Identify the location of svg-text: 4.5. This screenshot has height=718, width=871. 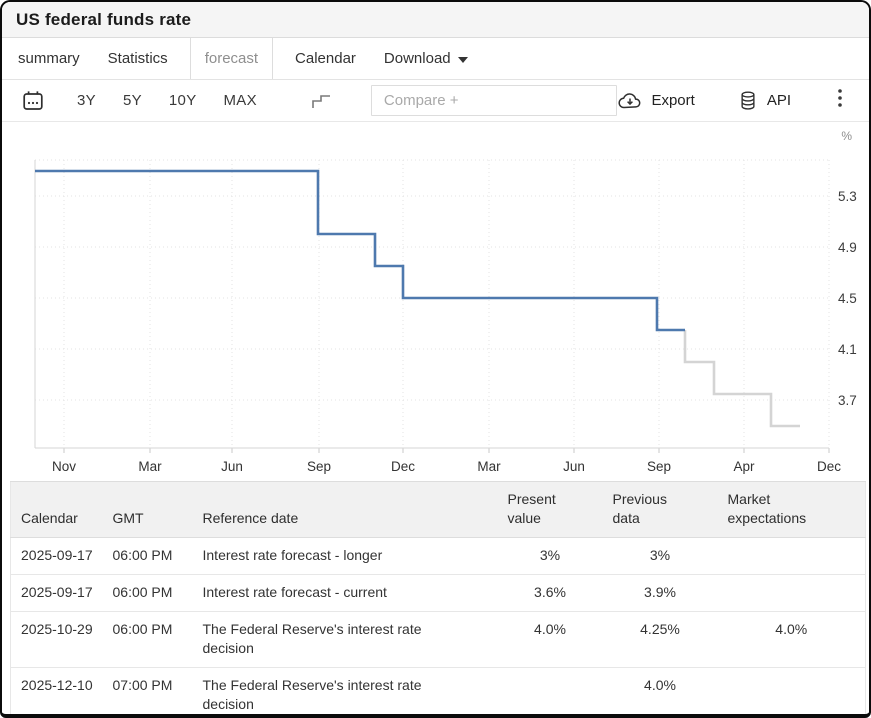
(847, 298).